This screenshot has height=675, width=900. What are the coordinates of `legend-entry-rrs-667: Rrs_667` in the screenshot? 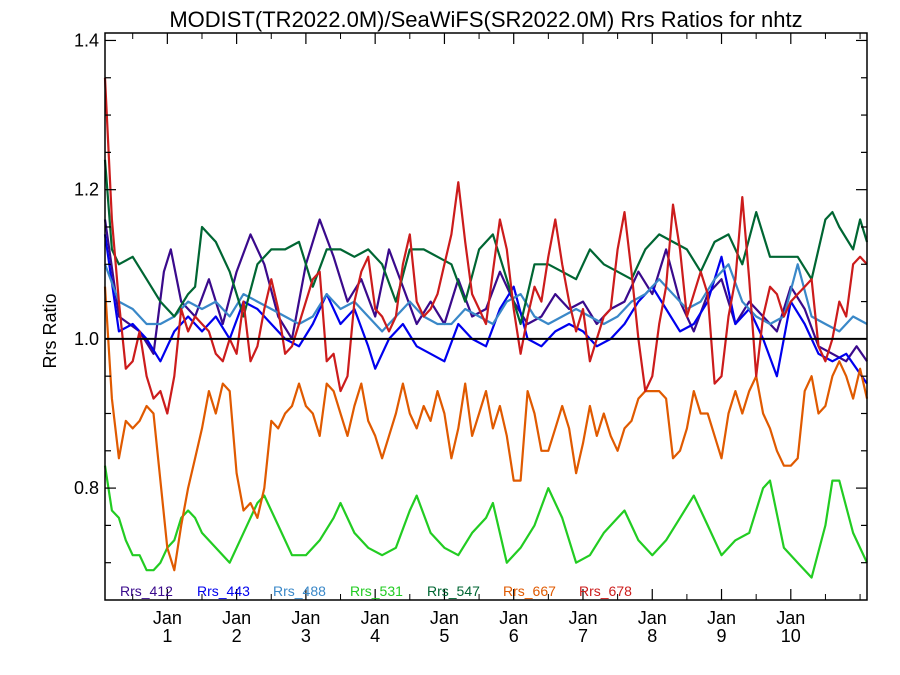 It's located at (529, 591).